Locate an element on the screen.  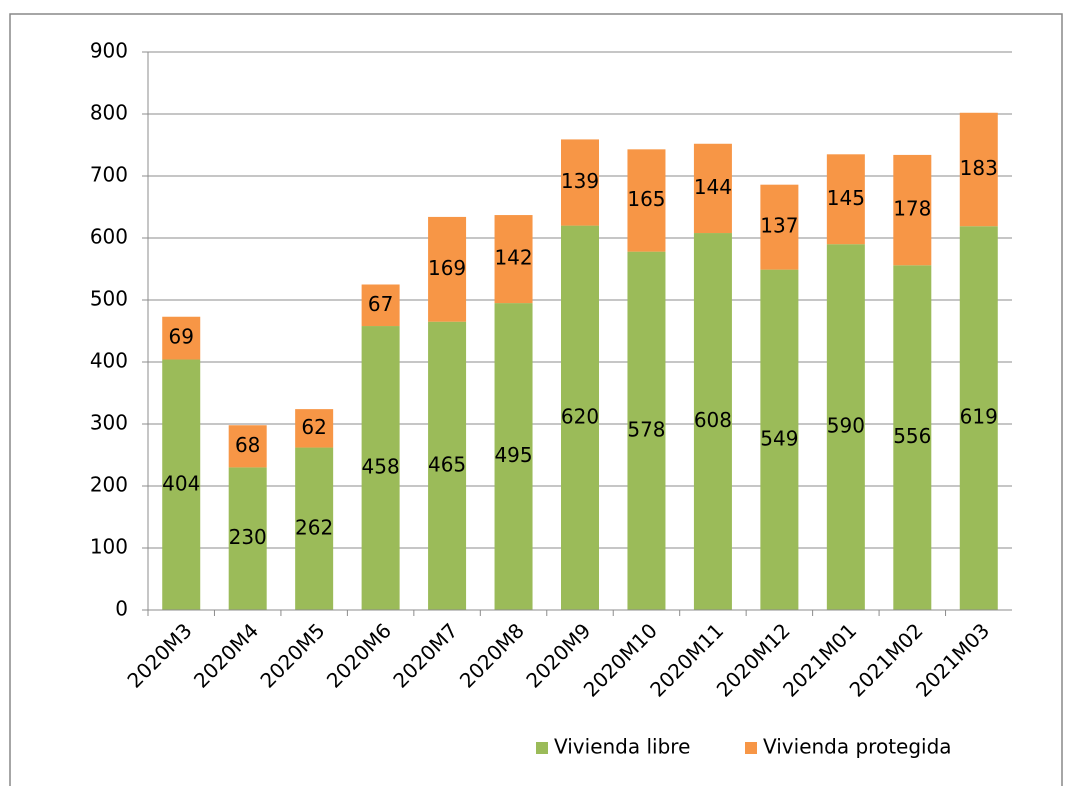
legend-label: Vivienda libre is located at coordinates (622, 747).